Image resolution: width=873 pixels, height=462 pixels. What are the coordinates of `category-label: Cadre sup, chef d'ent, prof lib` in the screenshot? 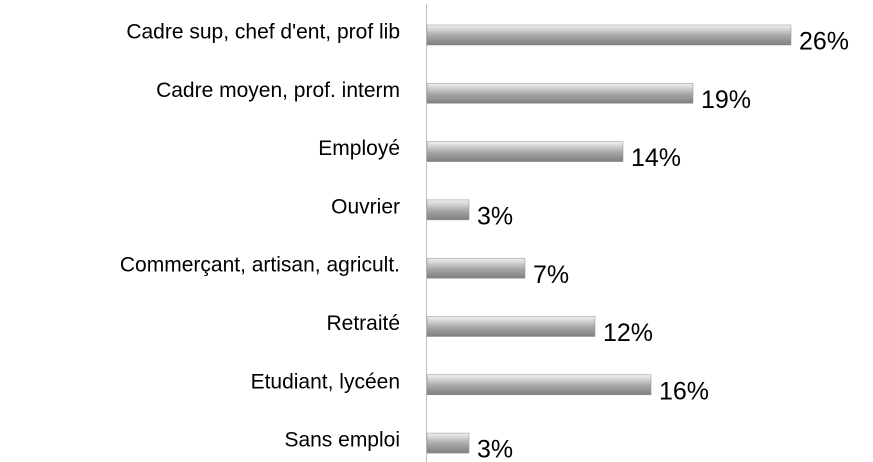 It's located at (263, 32).